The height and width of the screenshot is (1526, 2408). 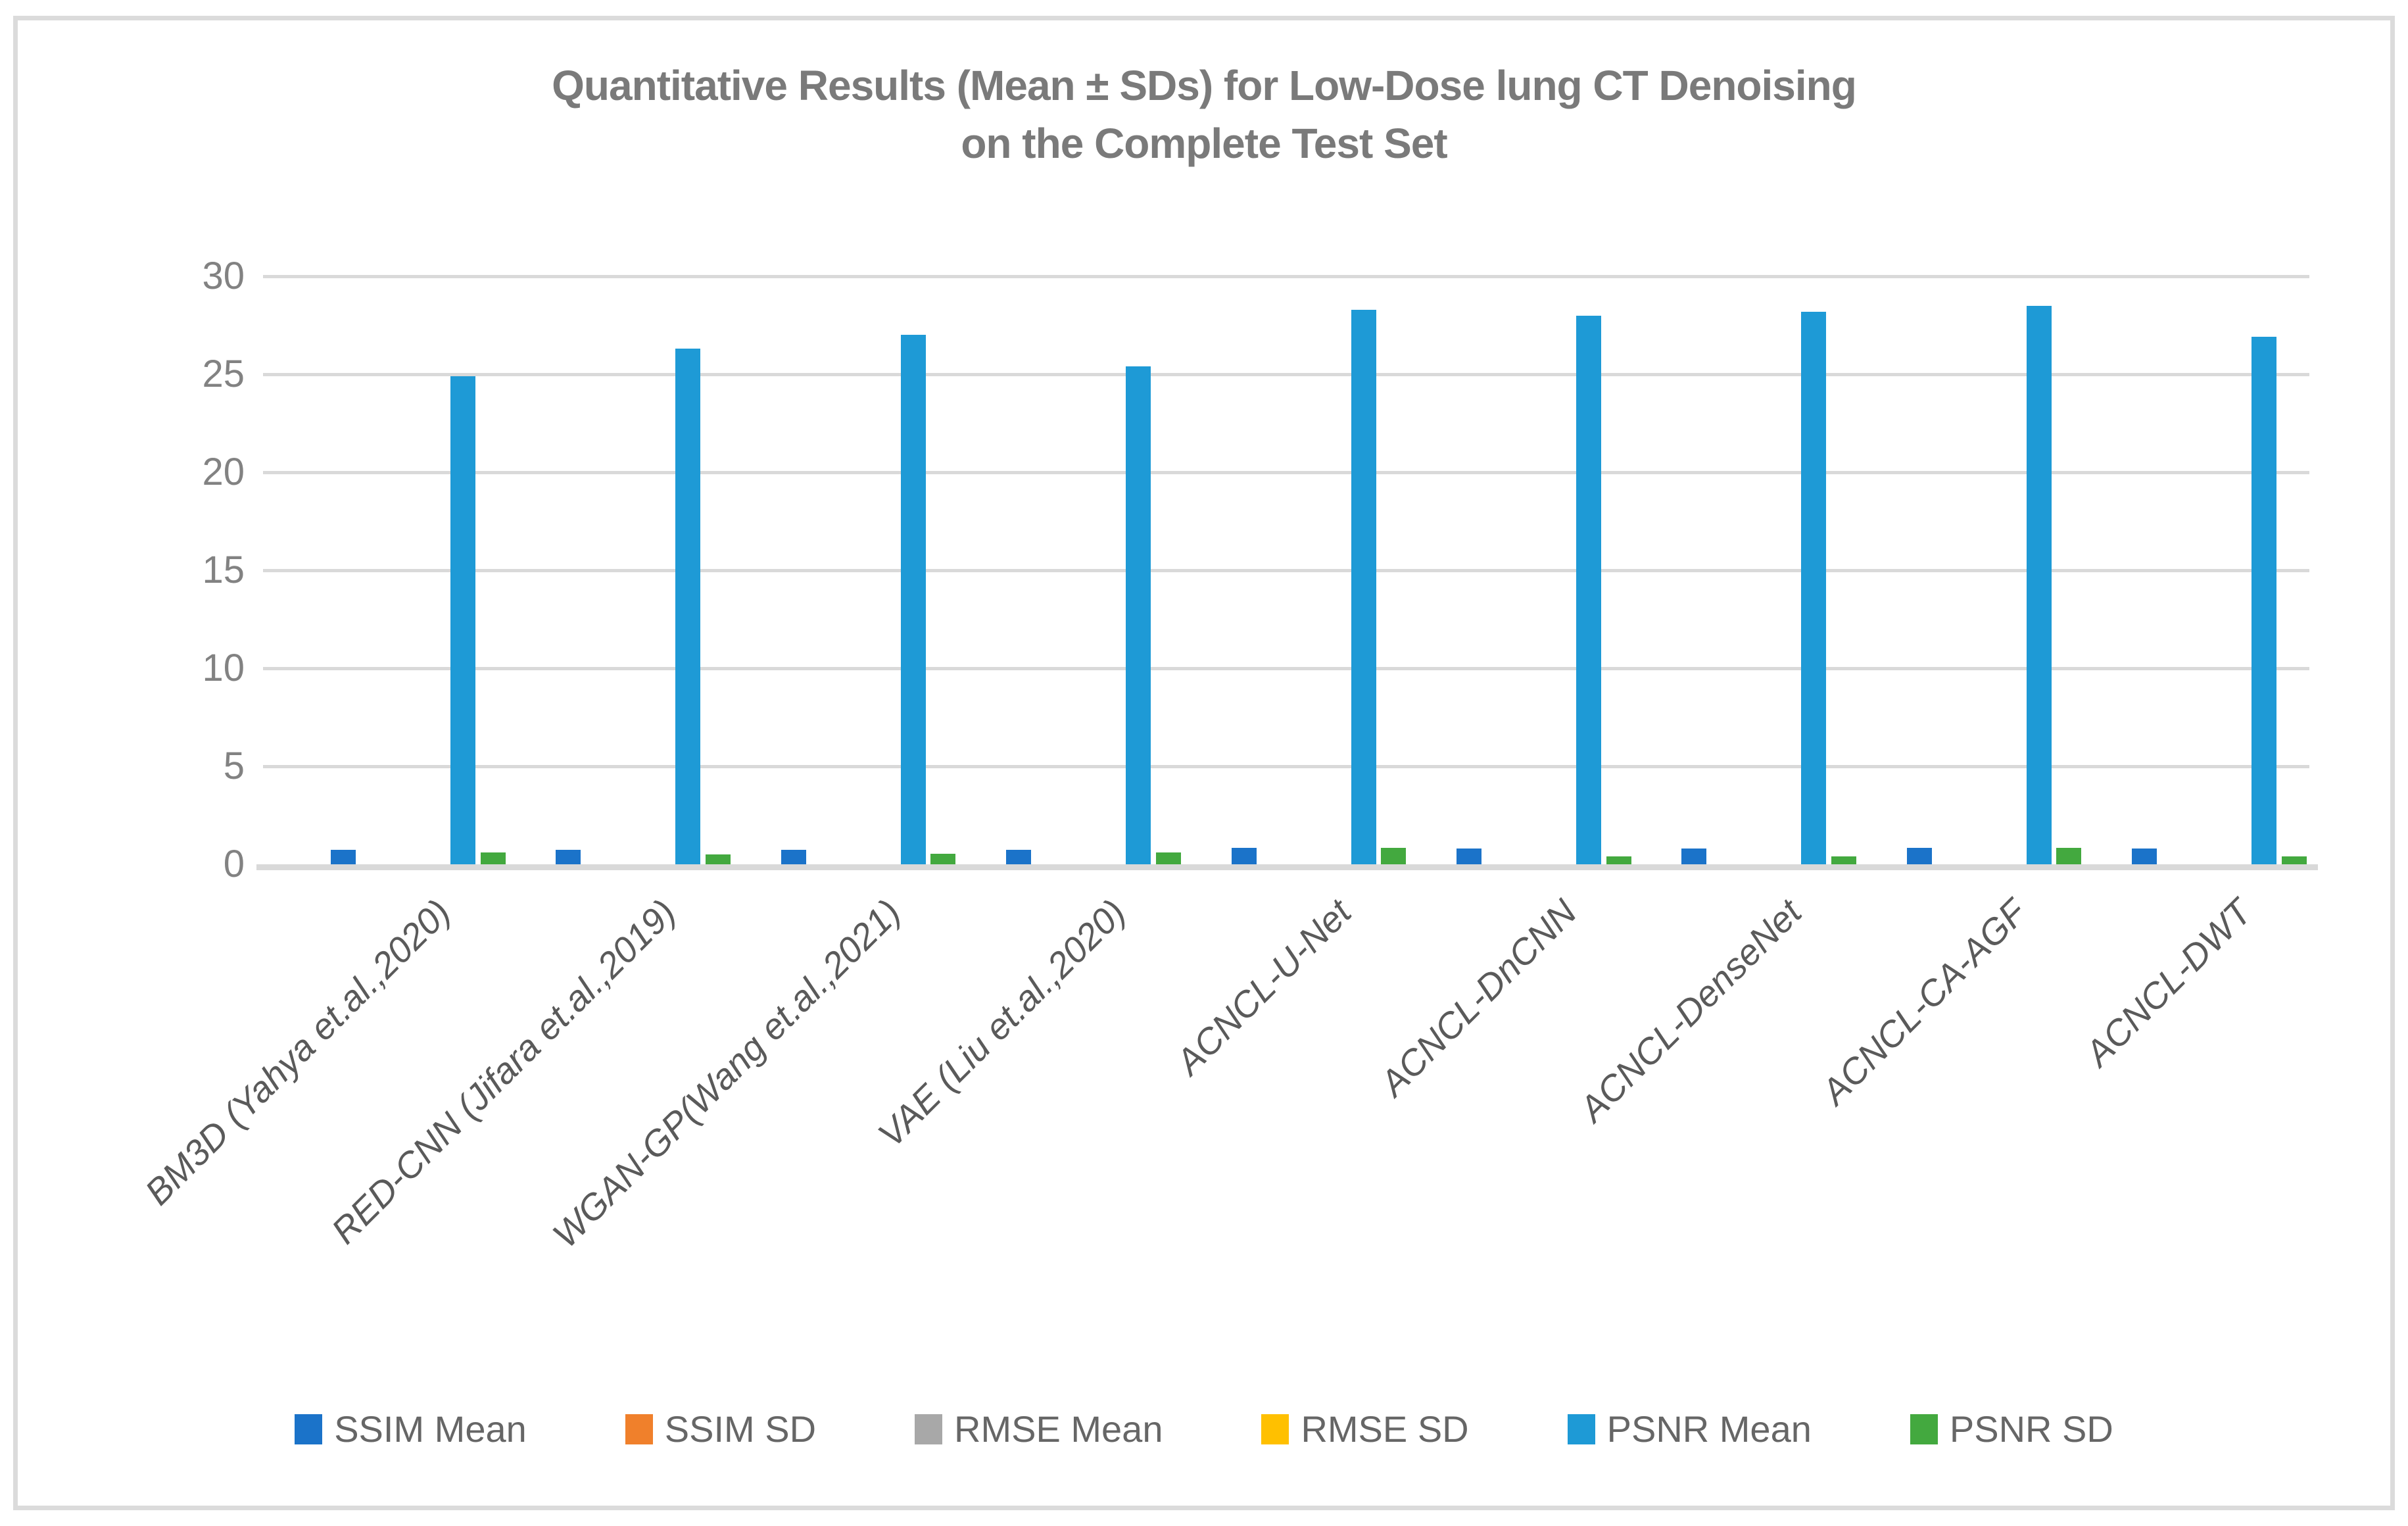 I want to click on legend-label: PSNR Mean, so click(x=1709, y=1429).